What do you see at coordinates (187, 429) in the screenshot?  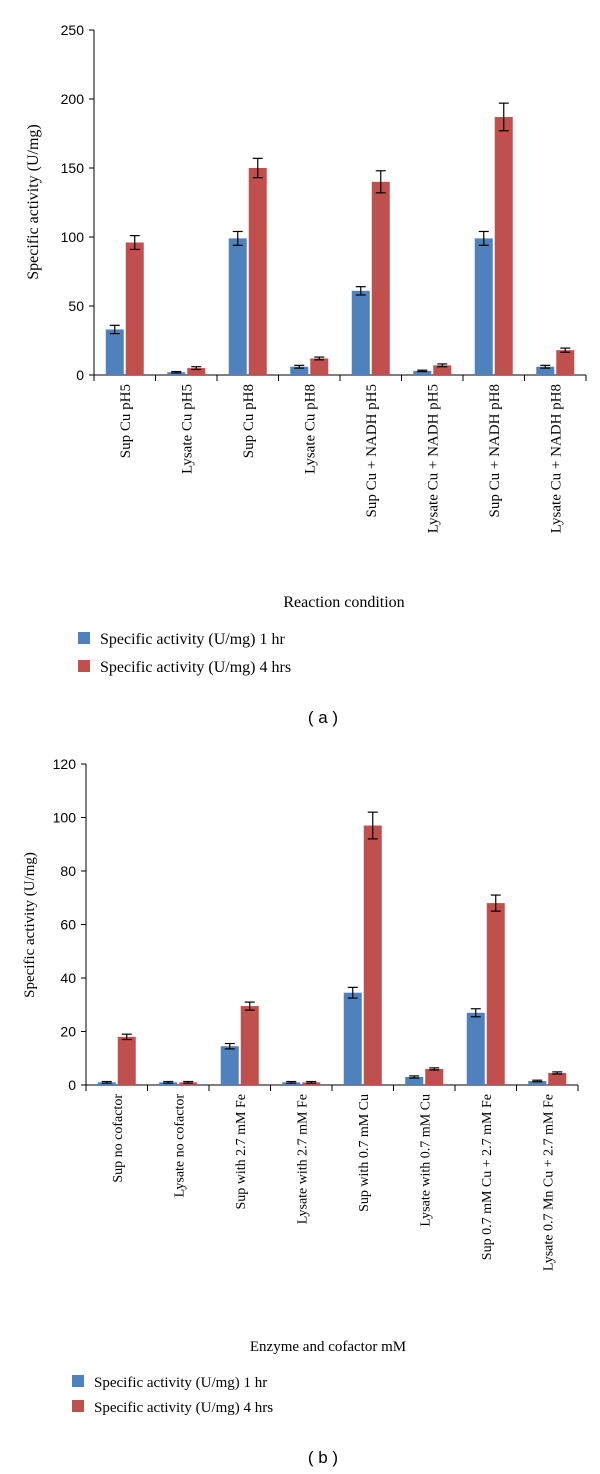 I see `chart-a-category-label: Lysate Cu pH5` at bounding box center [187, 429].